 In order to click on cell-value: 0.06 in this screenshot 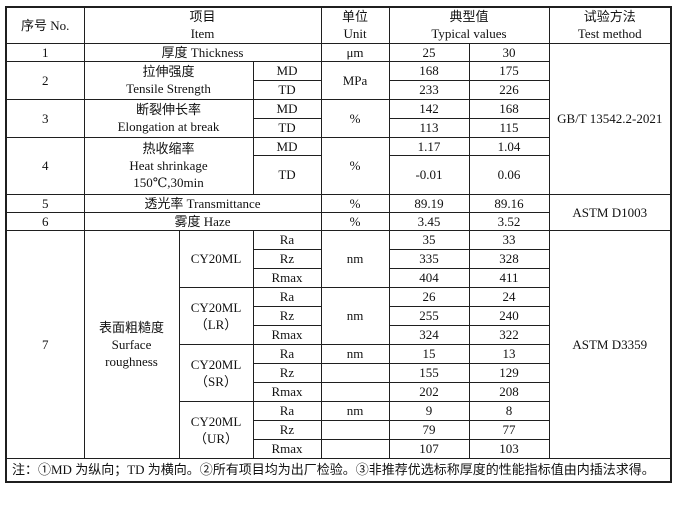, I will do `click(509, 174)`.